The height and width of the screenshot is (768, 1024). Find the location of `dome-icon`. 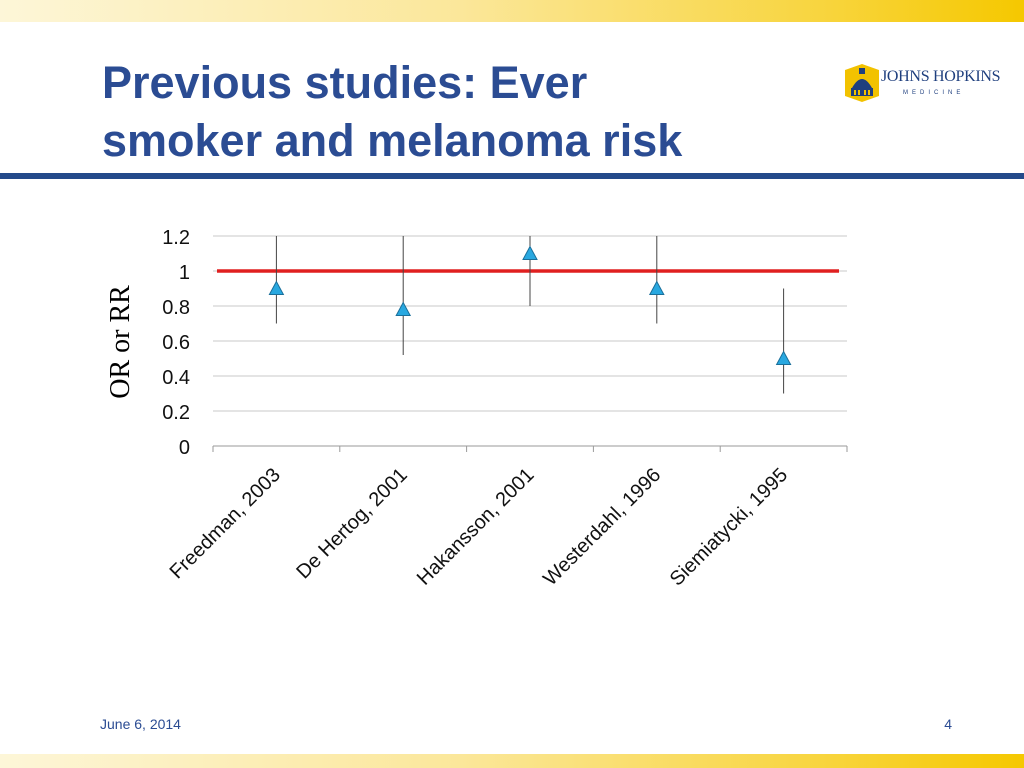

dome-icon is located at coordinates (862, 83).